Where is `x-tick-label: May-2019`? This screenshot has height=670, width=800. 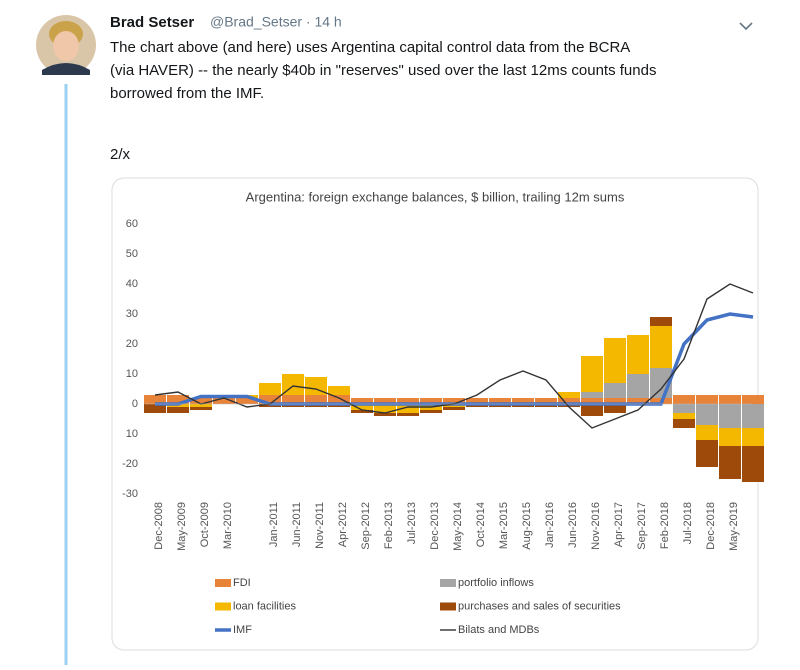
x-tick-label: May-2019 is located at coordinates (734, 526).